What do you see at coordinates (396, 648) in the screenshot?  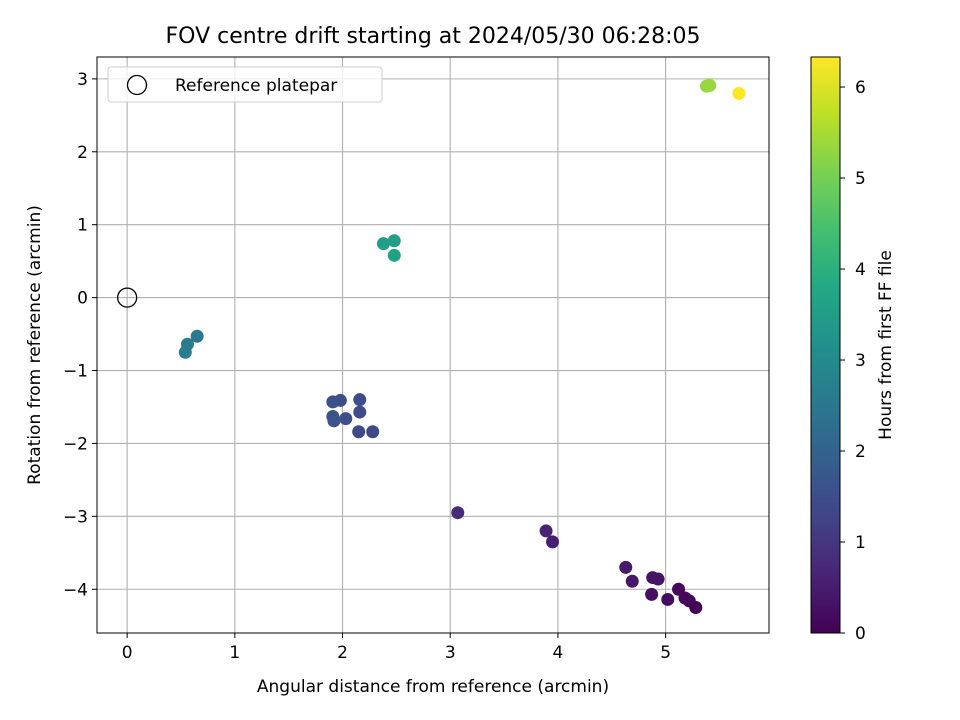 I see `x-axis-ticks: 0 1 2 3 4 5` at bounding box center [396, 648].